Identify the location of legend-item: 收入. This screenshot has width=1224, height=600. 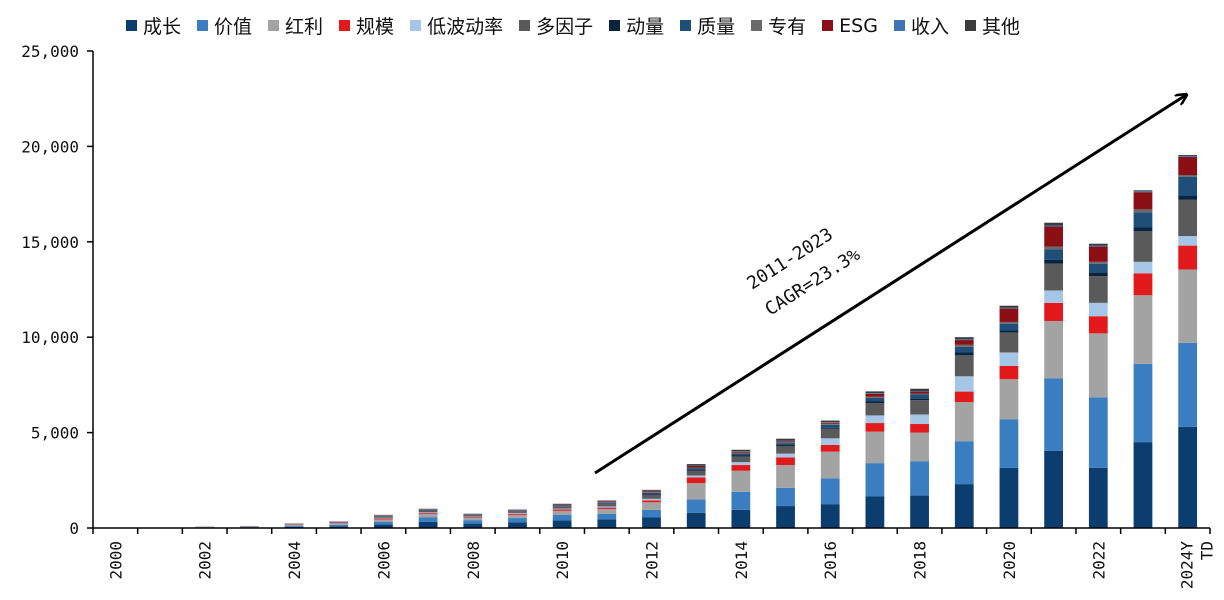
(921, 25).